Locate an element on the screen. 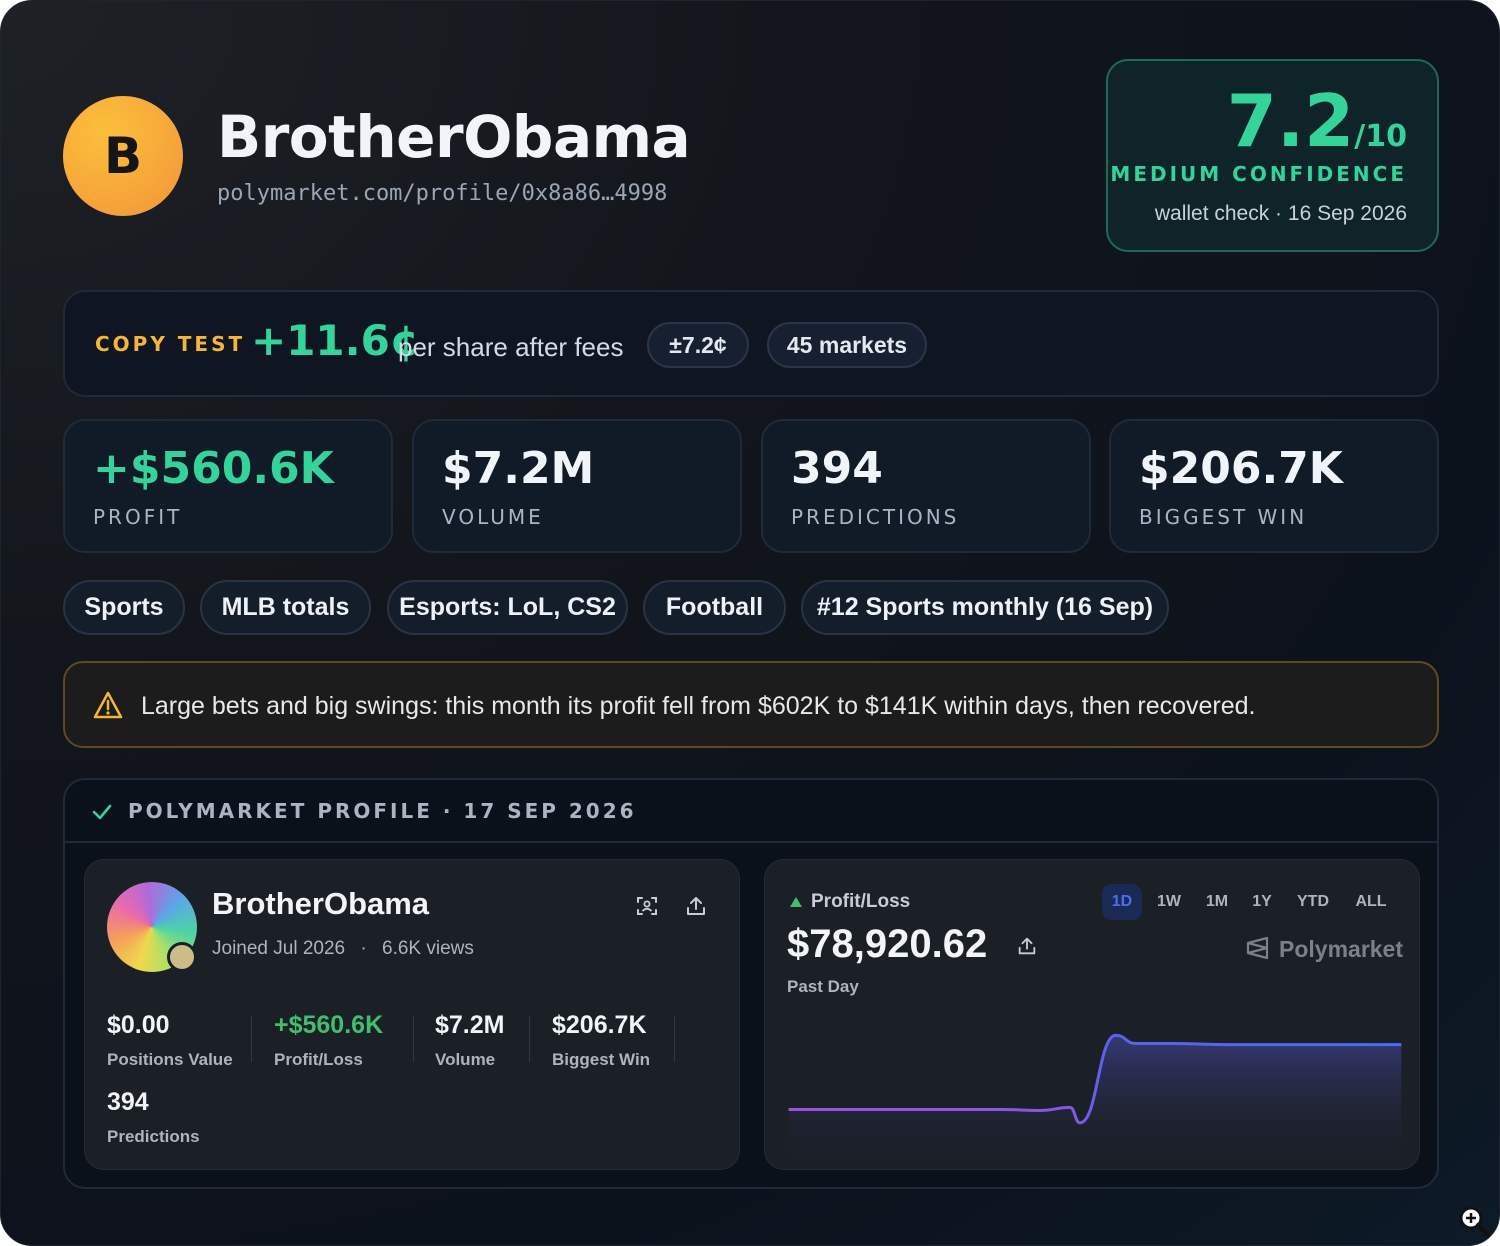 The width and height of the screenshot is (1500, 1246). tag-mlb-totals: MLB totals is located at coordinates (285, 607).